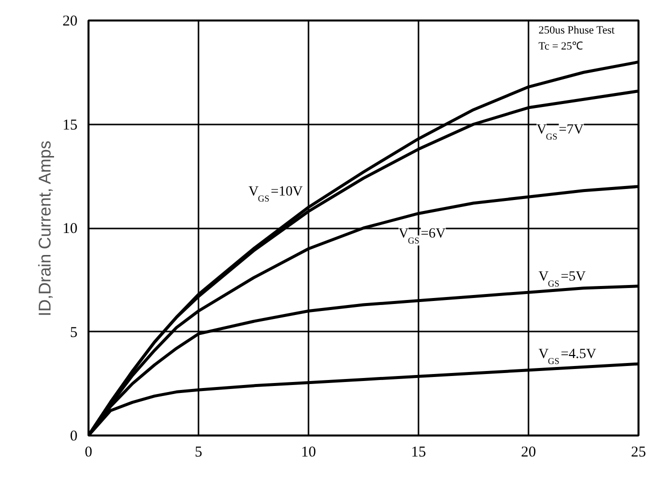 This screenshot has width=656, height=479. I want to click on y-tick-label: 0, so click(74, 436).